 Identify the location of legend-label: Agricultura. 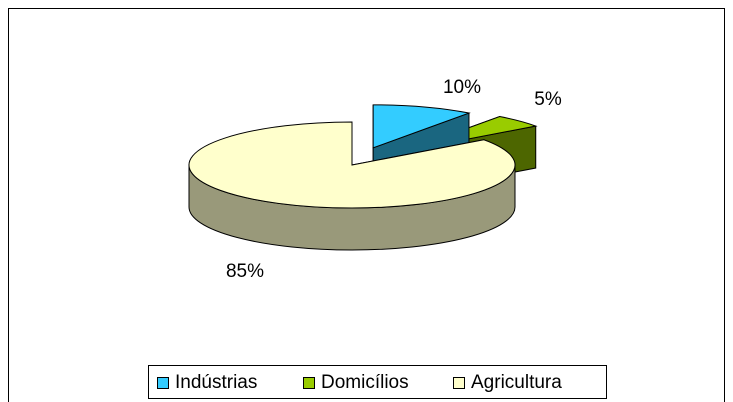
(516, 382).